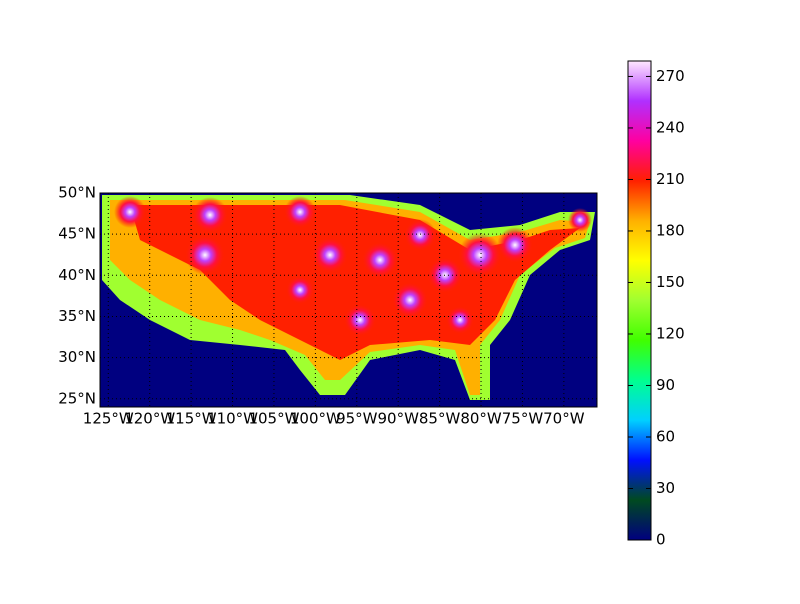 The image size is (800, 604). I want to click on colorbar-tick-label: 60, so click(665, 436).